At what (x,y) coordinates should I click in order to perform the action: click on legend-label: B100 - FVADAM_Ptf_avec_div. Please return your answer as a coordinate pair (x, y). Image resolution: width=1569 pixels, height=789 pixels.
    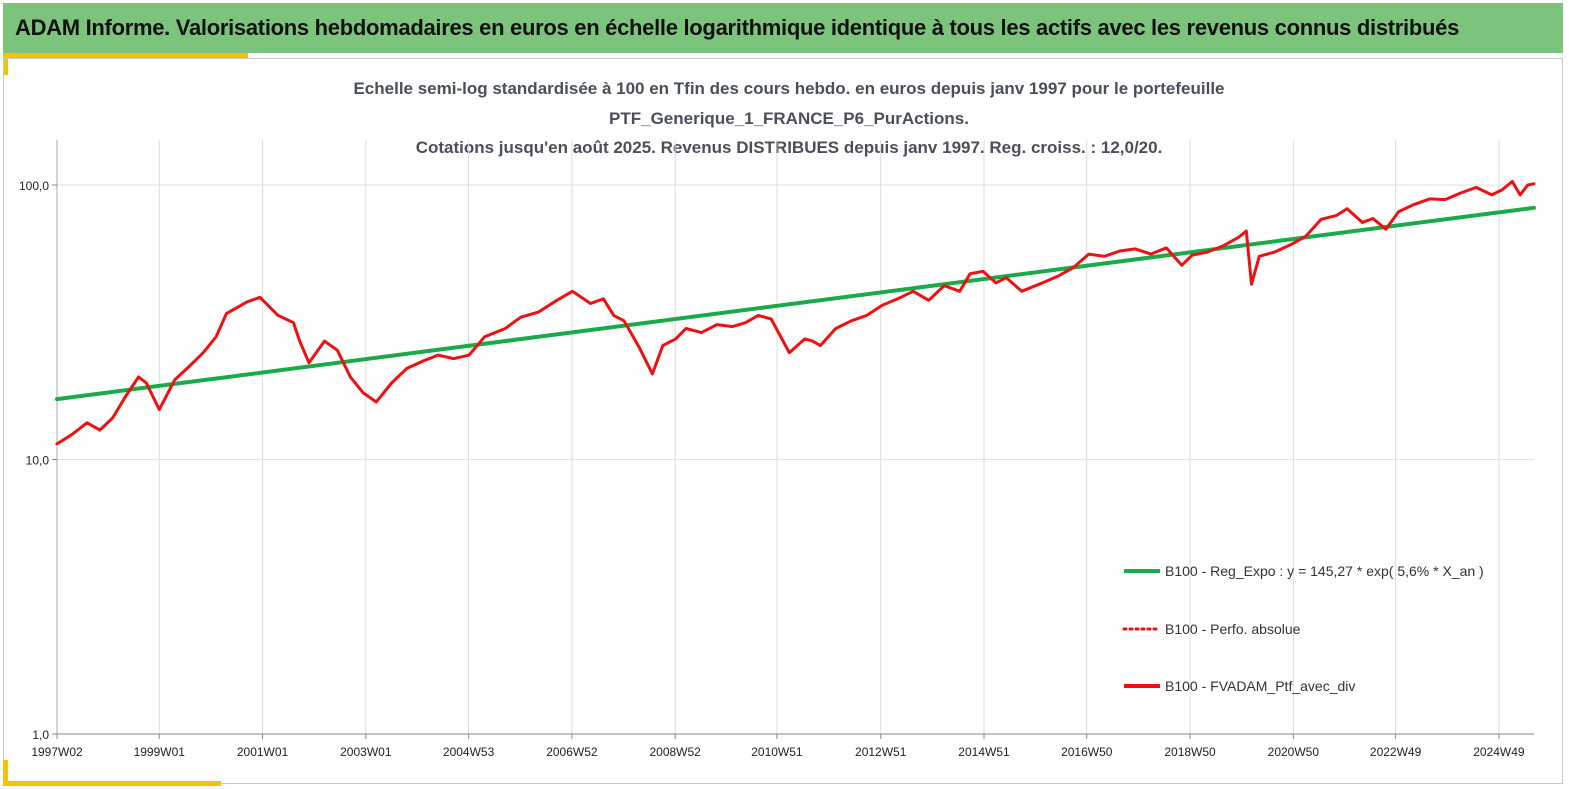
    Looking at the image, I should click on (1260, 686).